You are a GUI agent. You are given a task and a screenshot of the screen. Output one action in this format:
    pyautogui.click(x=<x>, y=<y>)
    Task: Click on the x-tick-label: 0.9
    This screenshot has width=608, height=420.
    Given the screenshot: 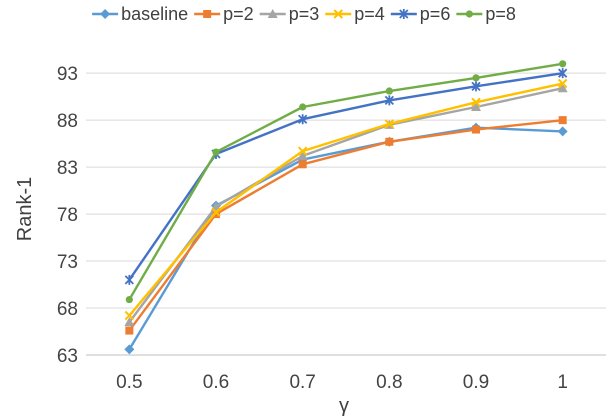 What is the action you would take?
    pyautogui.click(x=476, y=382)
    